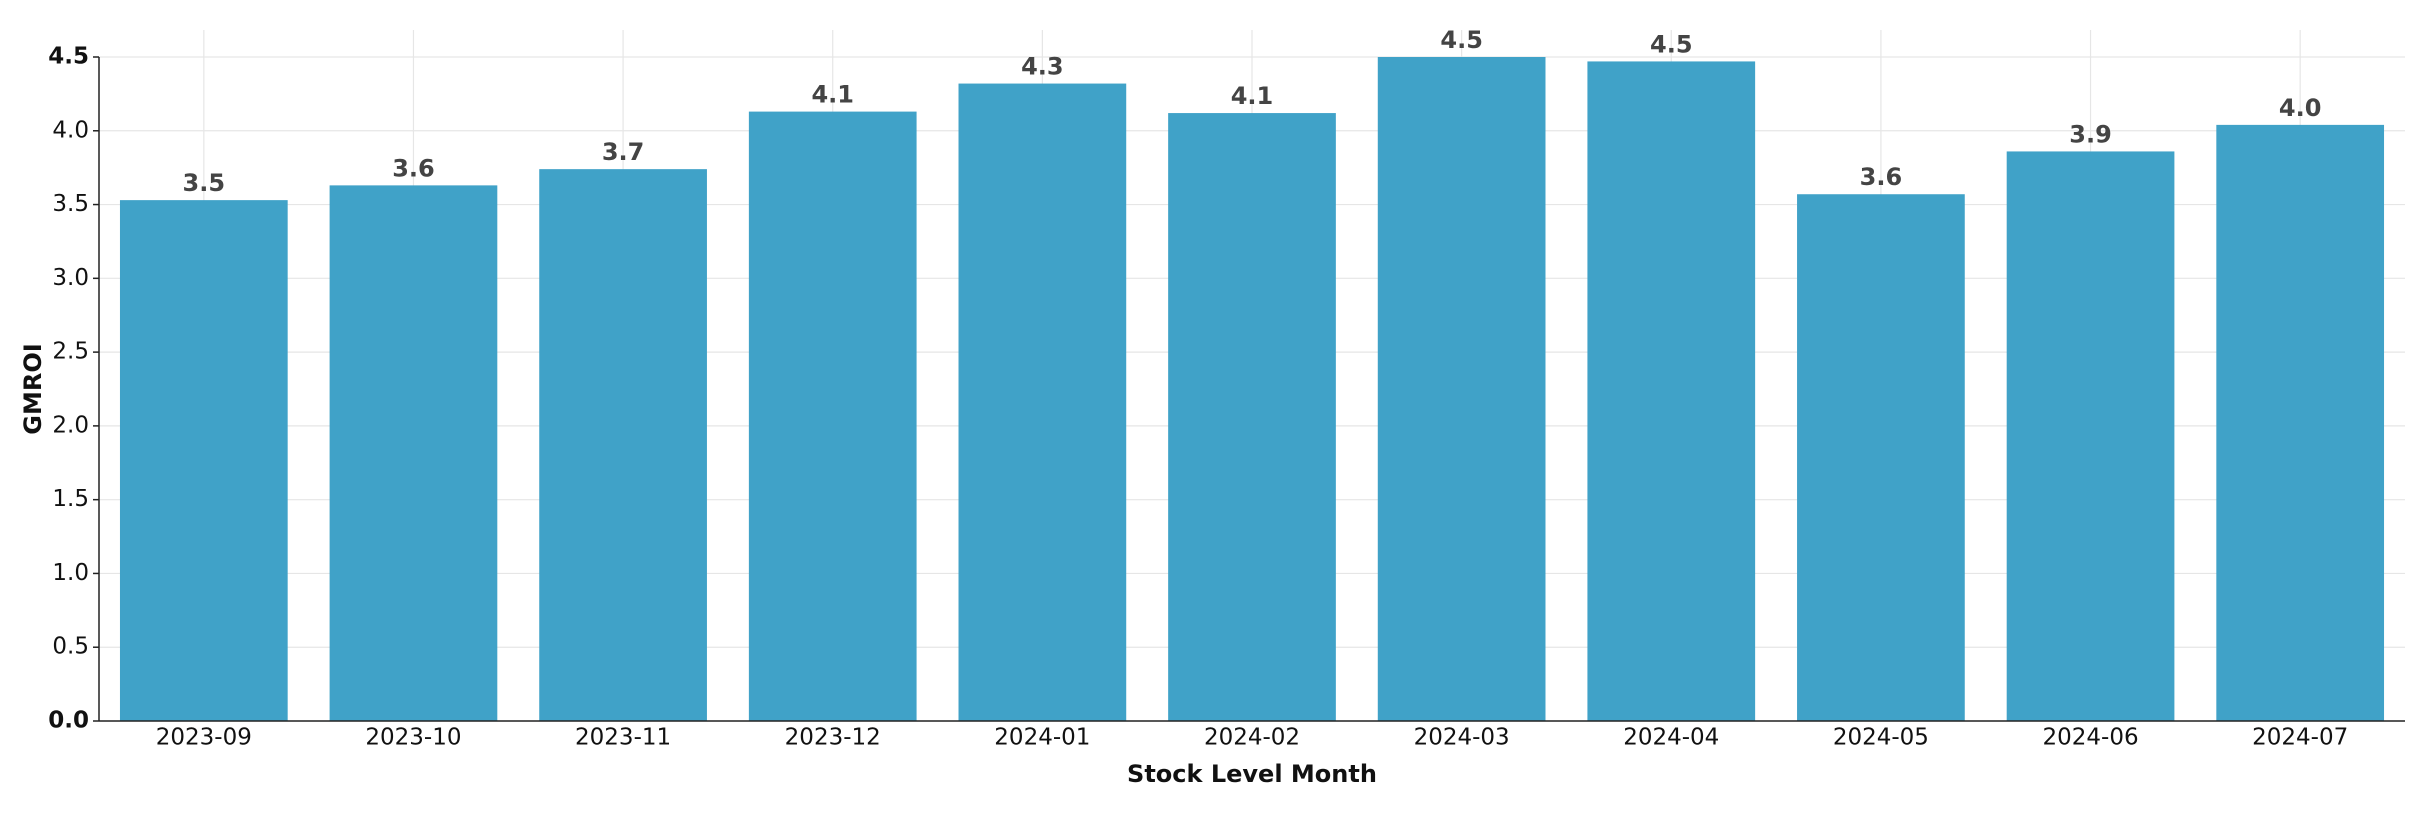 This screenshot has width=2428, height=820. I want to click on x-tick-label: 2024-01, so click(1042, 738).